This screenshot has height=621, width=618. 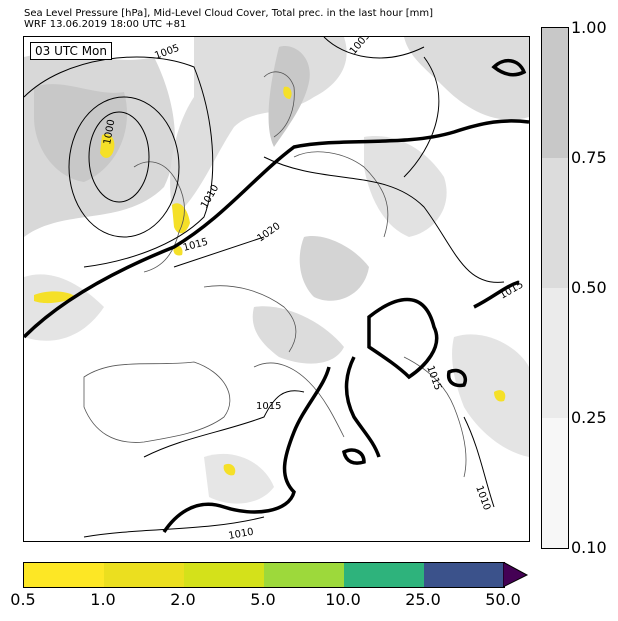 What do you see at coordinates (589, 287) in the screenshot?
I see `colorbar-tick: 0.50` at bounding box center [589, 287].